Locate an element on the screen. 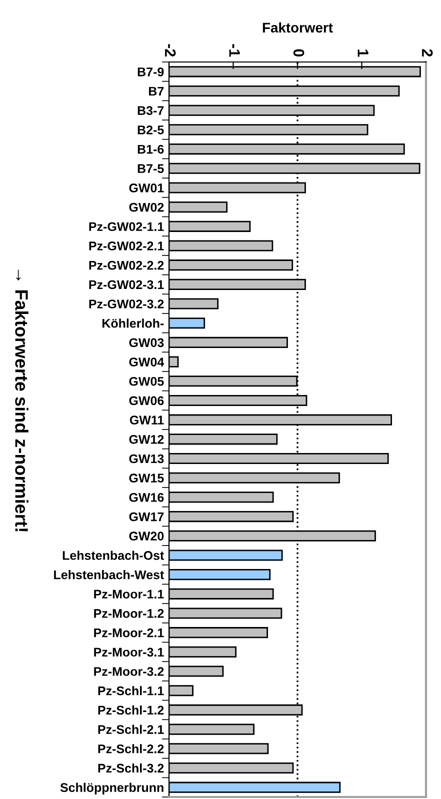 This screenshot has height=799, width=441. x-axis-title: Faktorwert is located at coordinates (297, 27).